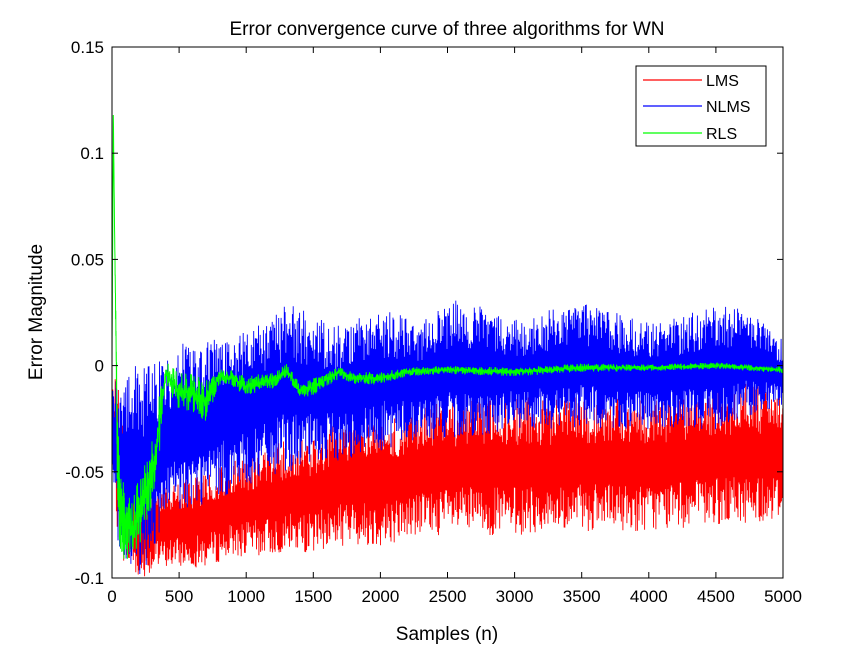 This screenshot has height=653, width=865. What do you see at coordinates (313, 596) in the screenshot?
I see `x-tick-label: 1500` at bounding box center [313, 596].